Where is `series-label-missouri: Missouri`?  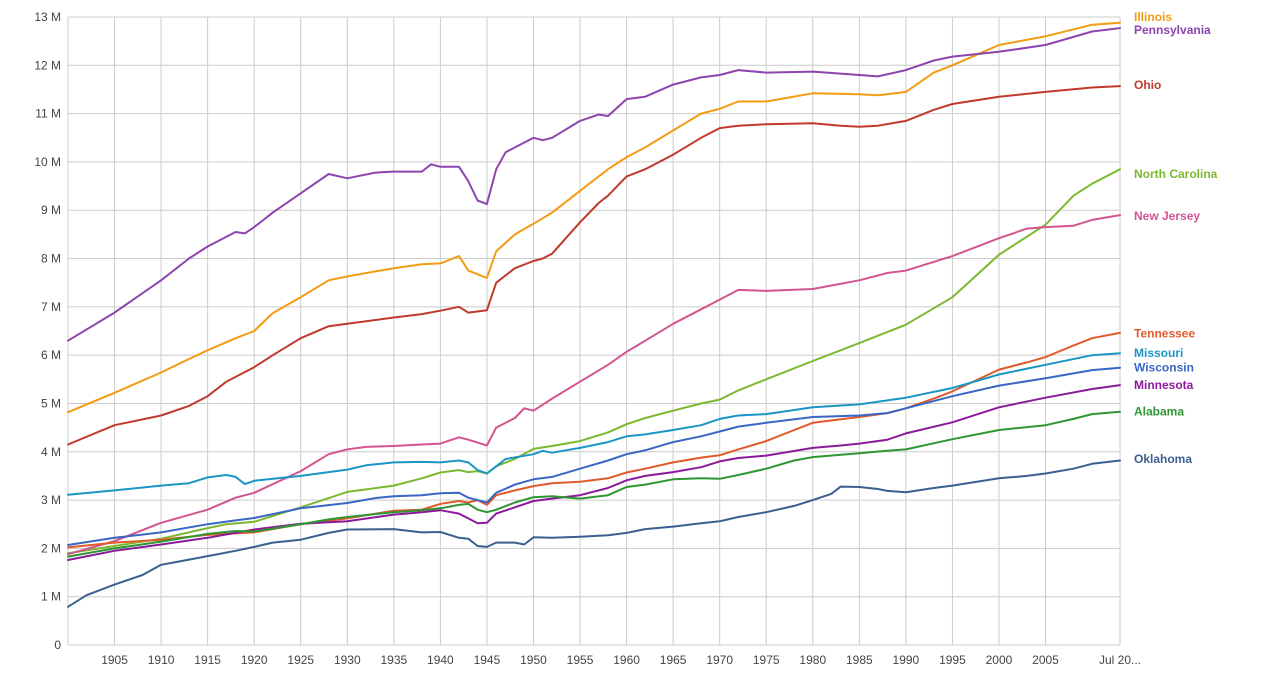
series-label-missouri: Missouri is located at coordinates (1158, 353).